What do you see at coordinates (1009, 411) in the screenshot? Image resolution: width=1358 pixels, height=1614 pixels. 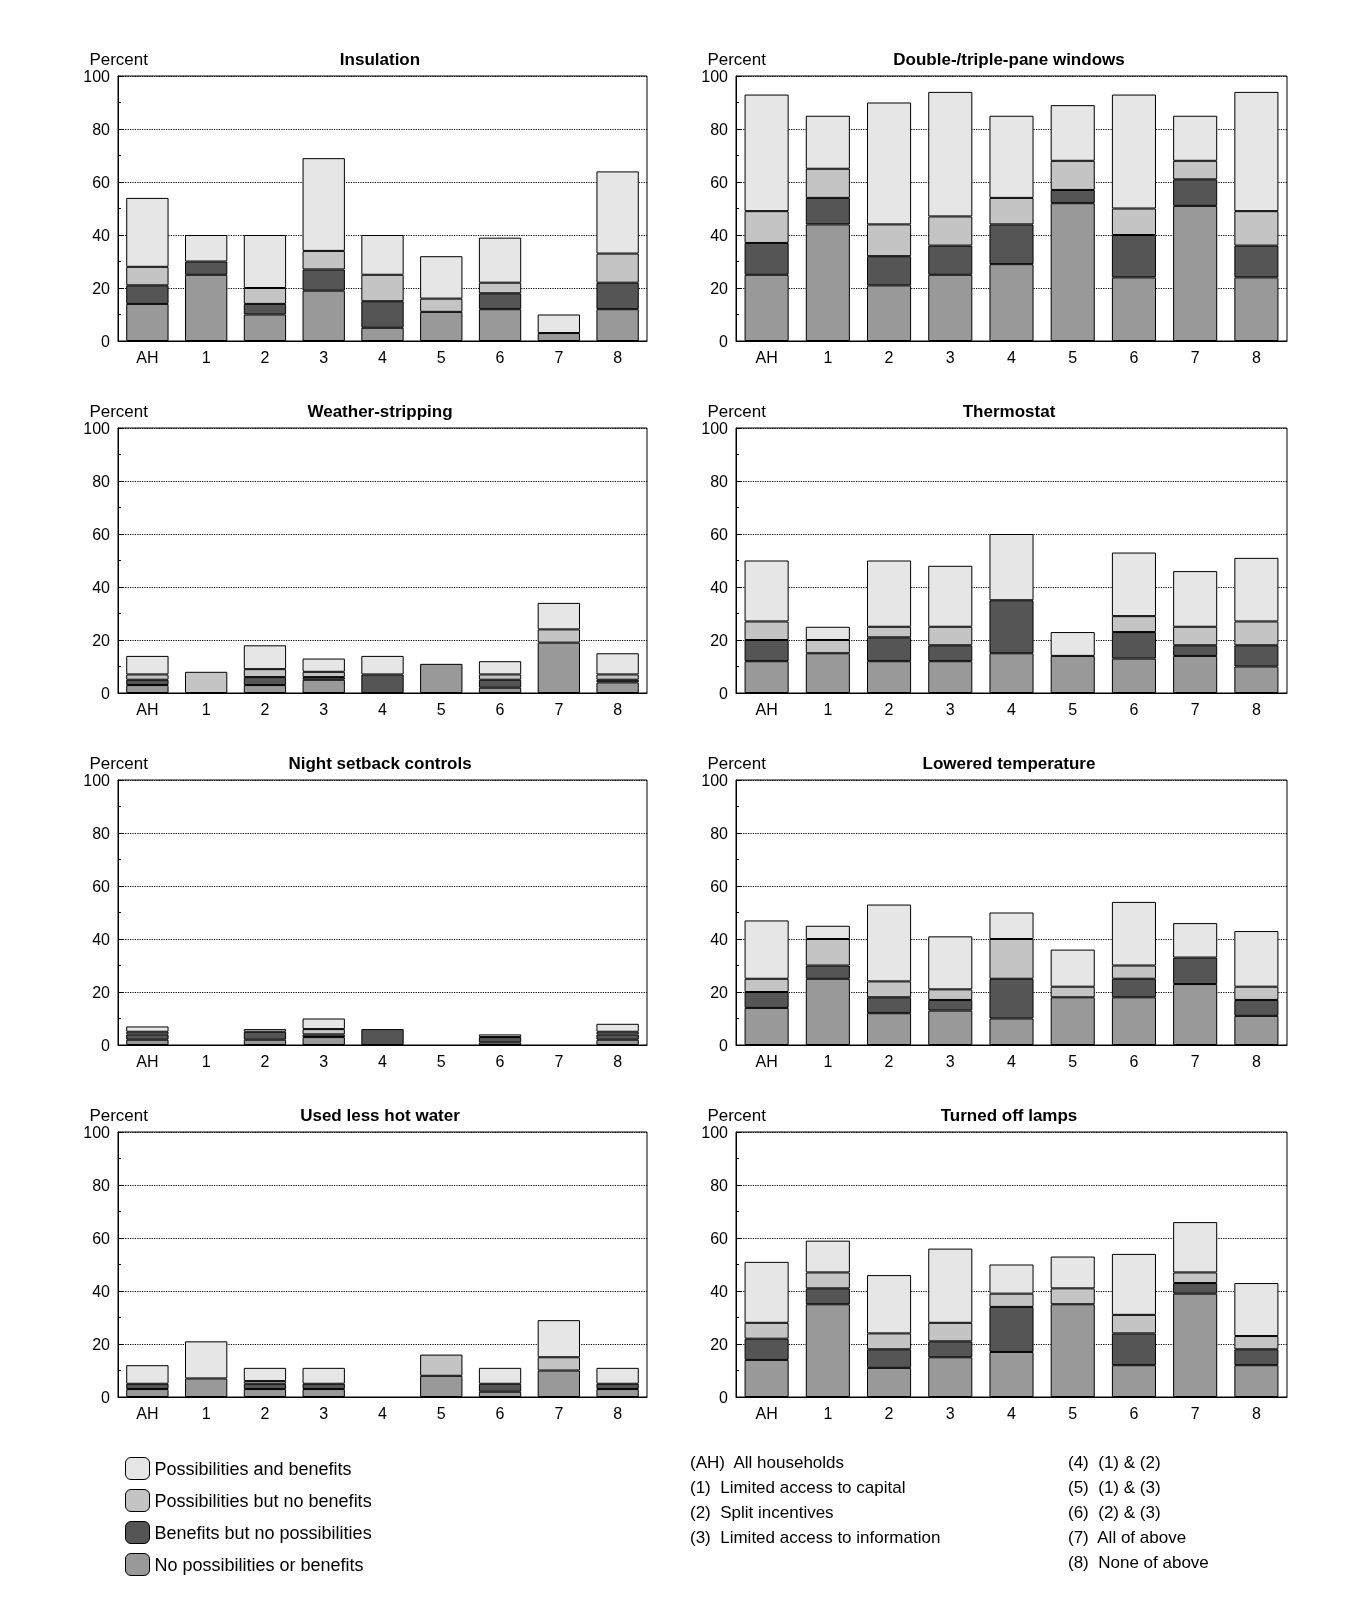 I see `chart-title: Thermostat` at bounding box center [1009, 411].